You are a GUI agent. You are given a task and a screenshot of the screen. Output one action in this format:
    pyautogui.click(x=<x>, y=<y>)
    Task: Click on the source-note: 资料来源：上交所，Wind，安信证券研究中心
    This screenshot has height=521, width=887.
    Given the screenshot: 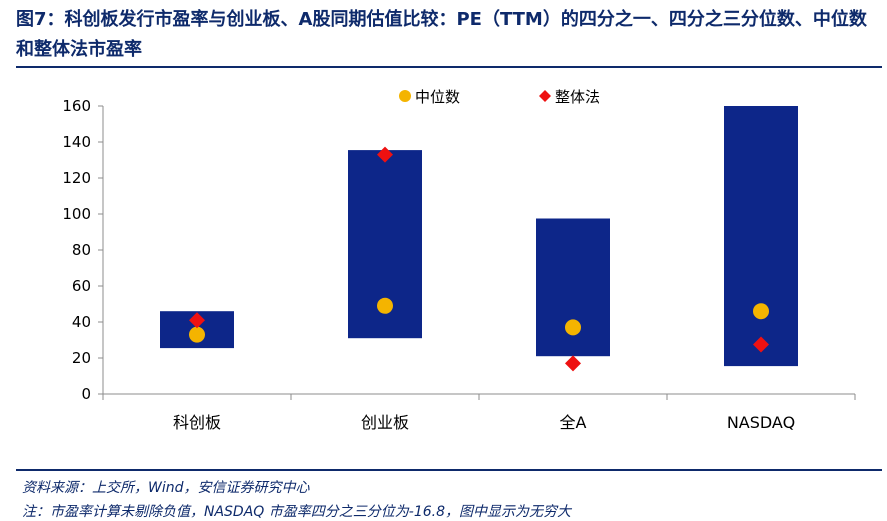 What is the action you would take?
    pyautogui.click(x=166, y=488)
    